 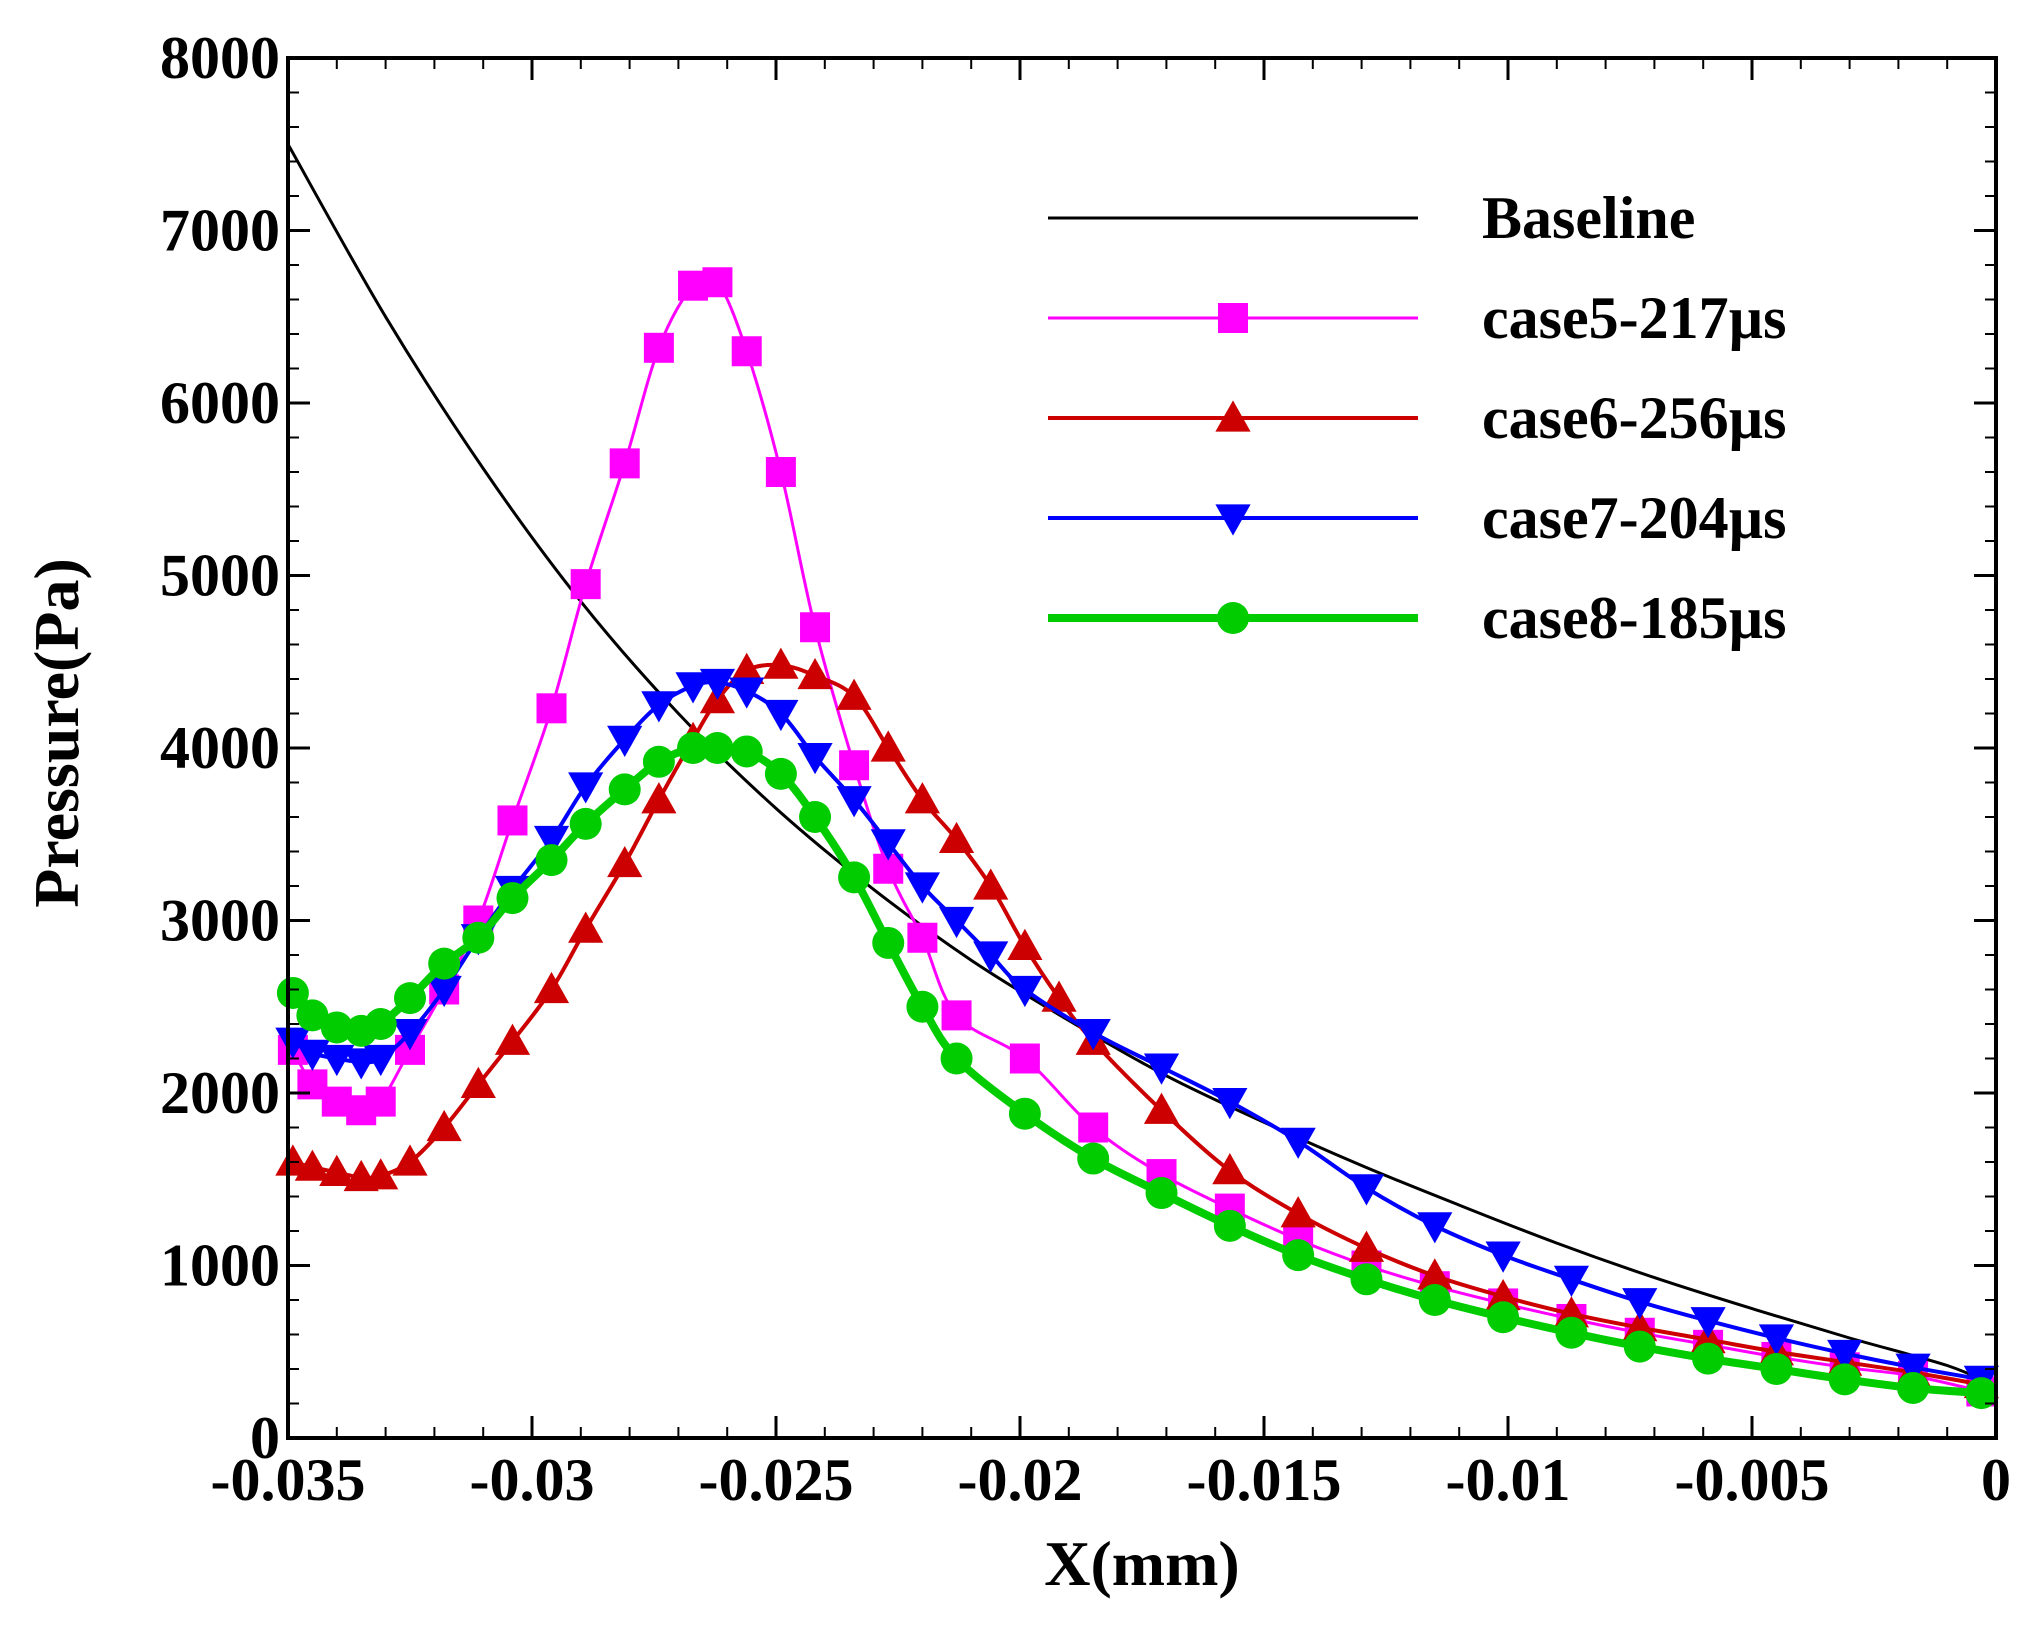 What do you see at coordinates (1508, 1480) in the screenshot?
I see `x-tick-label: -0.01` at bounding box center [1508, 1480].